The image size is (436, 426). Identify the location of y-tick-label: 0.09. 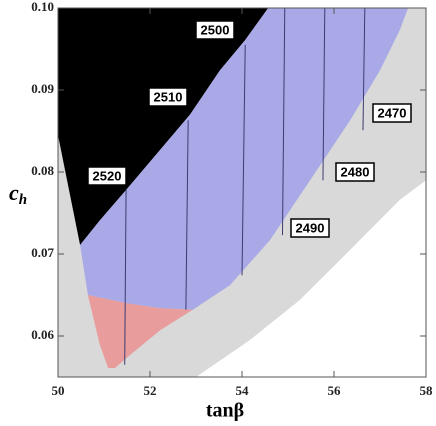
(42, 88).